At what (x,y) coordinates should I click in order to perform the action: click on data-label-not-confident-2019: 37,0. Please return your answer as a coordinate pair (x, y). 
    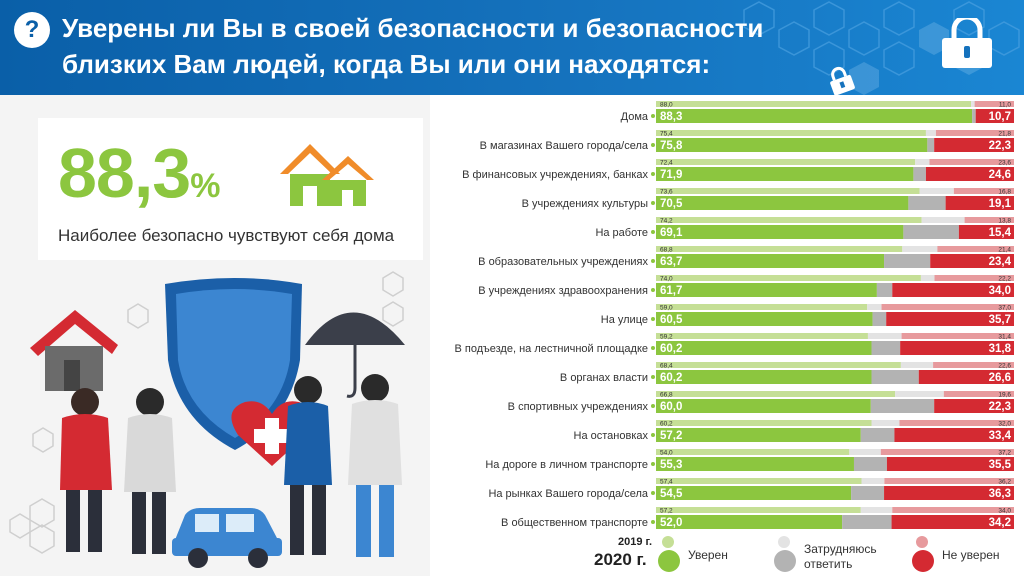
    Looking at the image, I should click on (1004, 308).